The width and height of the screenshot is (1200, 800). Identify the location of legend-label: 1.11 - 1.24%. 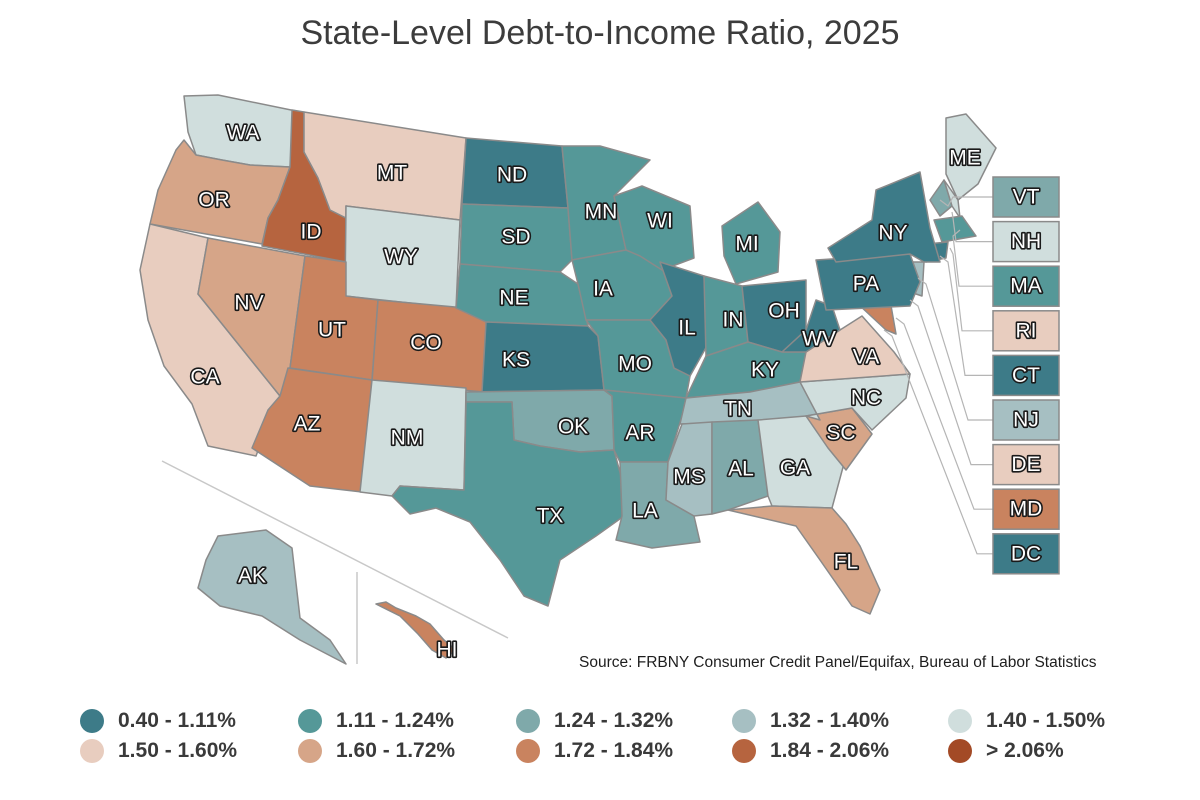
(395, 720).